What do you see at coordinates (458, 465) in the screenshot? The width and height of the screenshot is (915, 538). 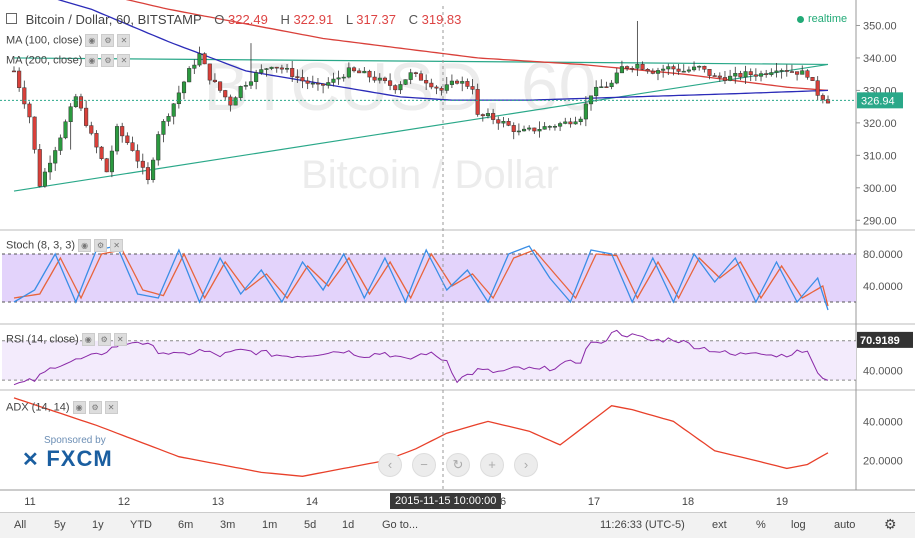 I see `reset-button: ↻` at bounding box center [458, 465].